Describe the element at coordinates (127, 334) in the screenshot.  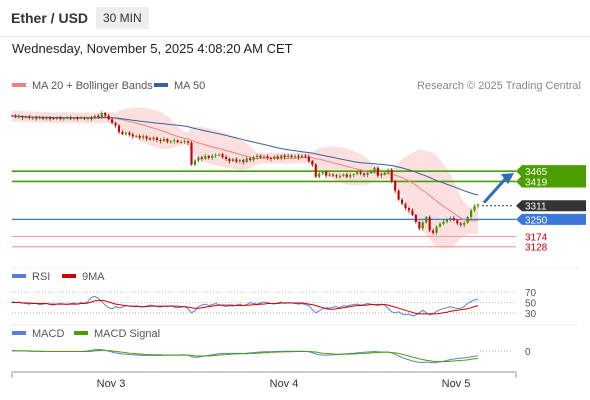
I see `legend-macd-signal-label: MACD Signal` at that location.